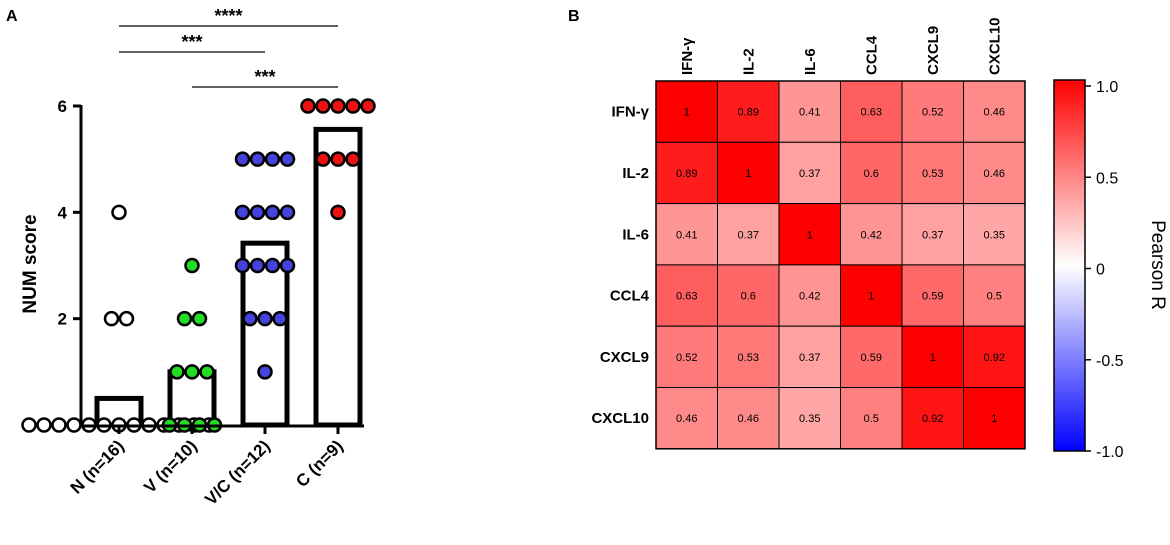 Image resolution: width=1170 pixels, height=545 pixels. I want to click on column-label: CCL4, so click(871, 55).